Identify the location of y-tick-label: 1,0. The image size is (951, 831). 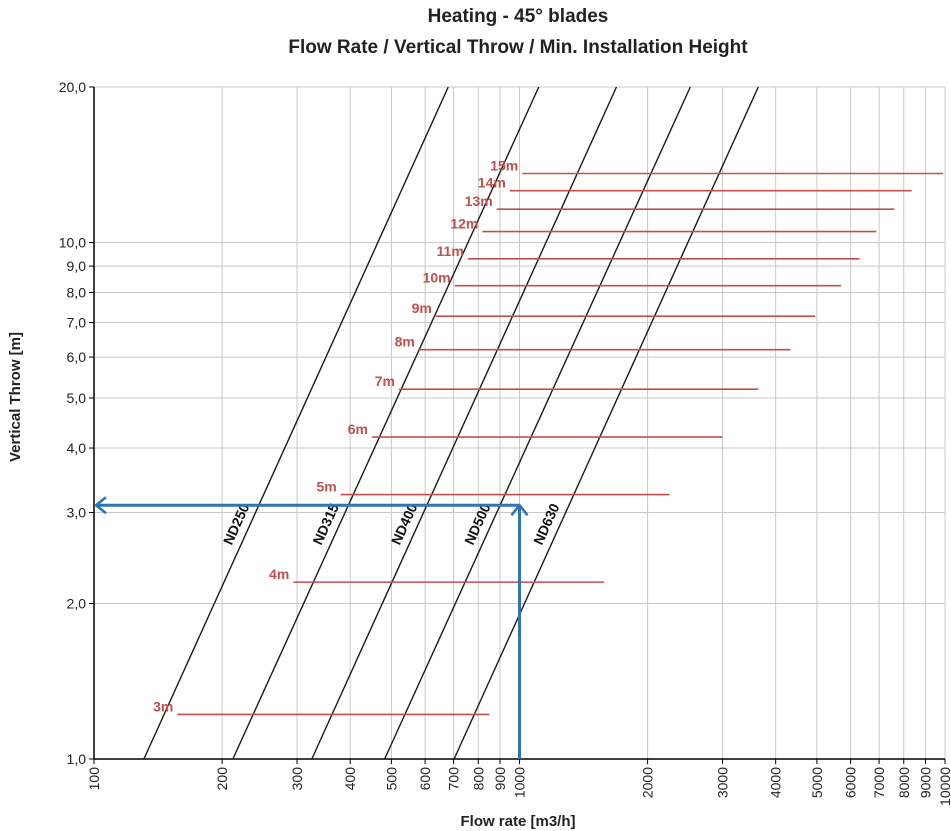
(77, 759).